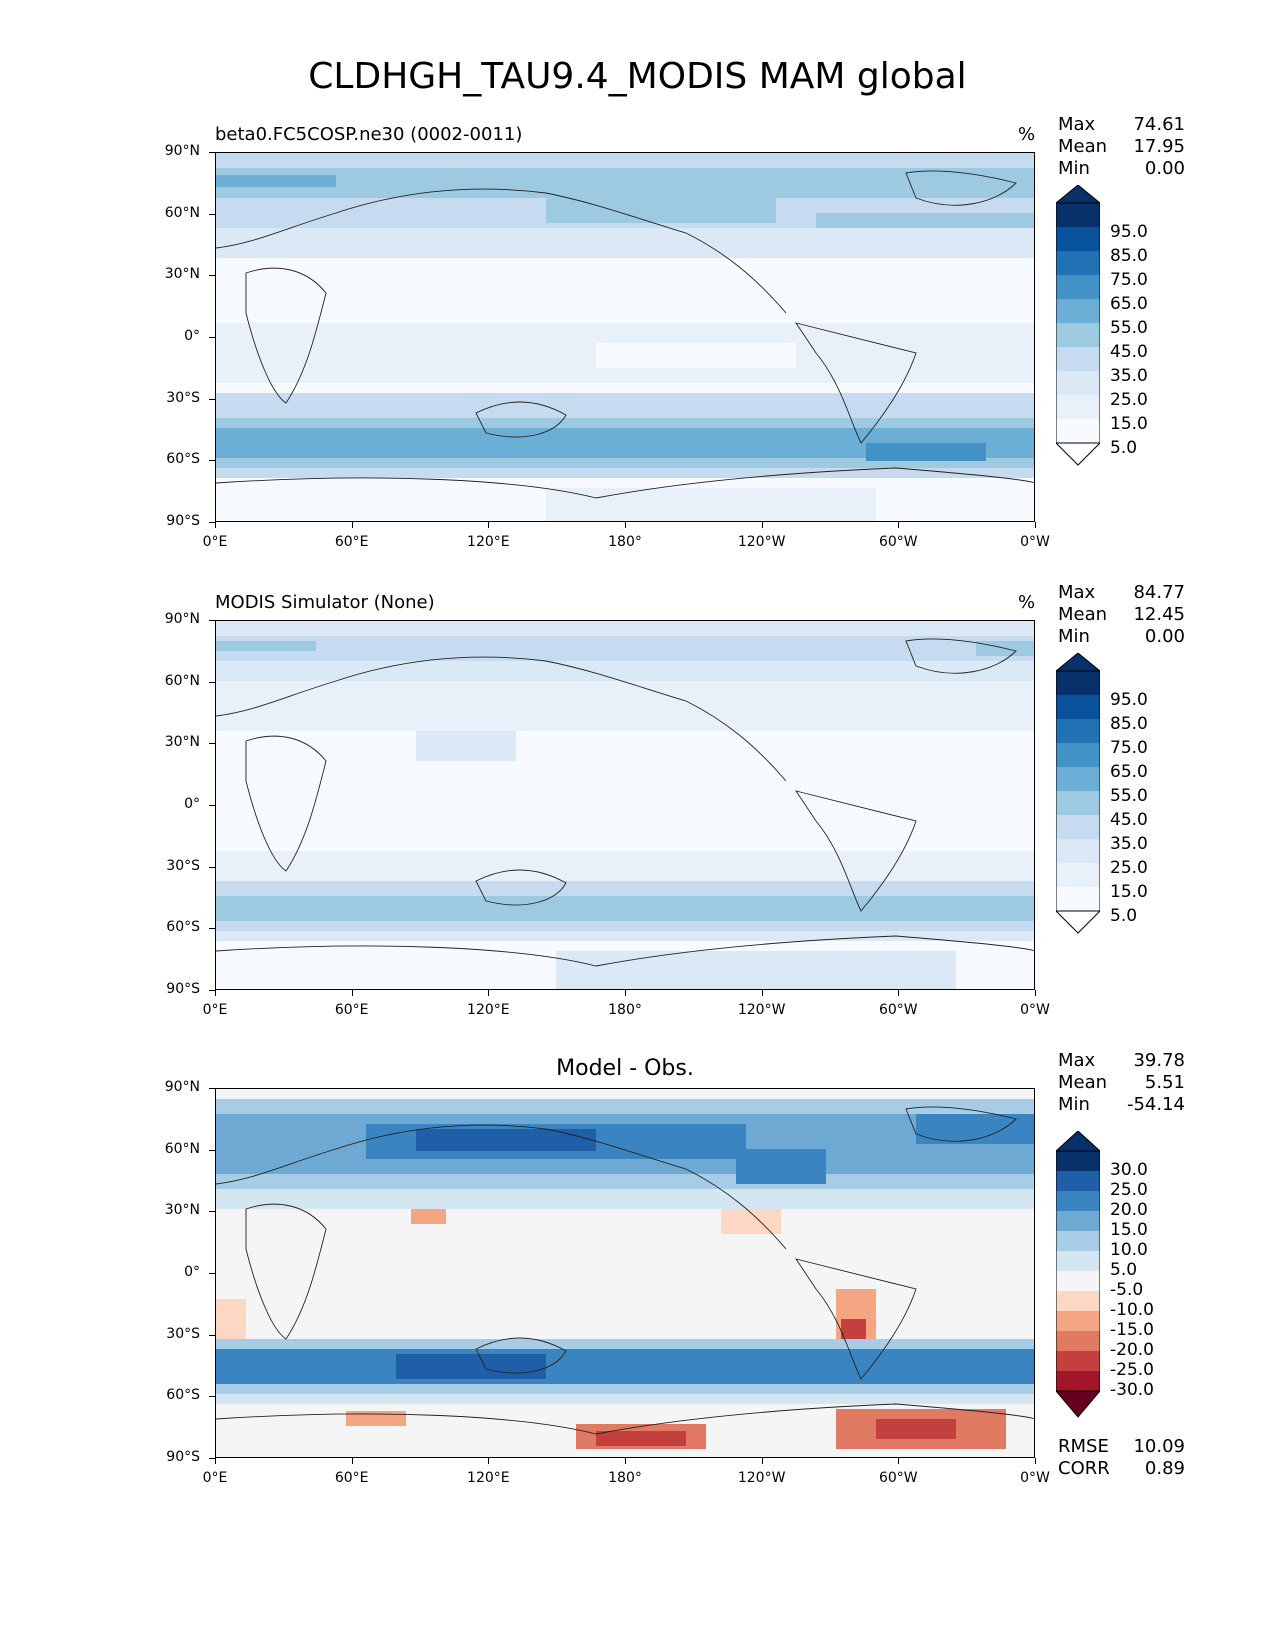 This screenshot has height=1650, width=1275. I want to click on colorbar-label: 15.0, so click(1129, 892).